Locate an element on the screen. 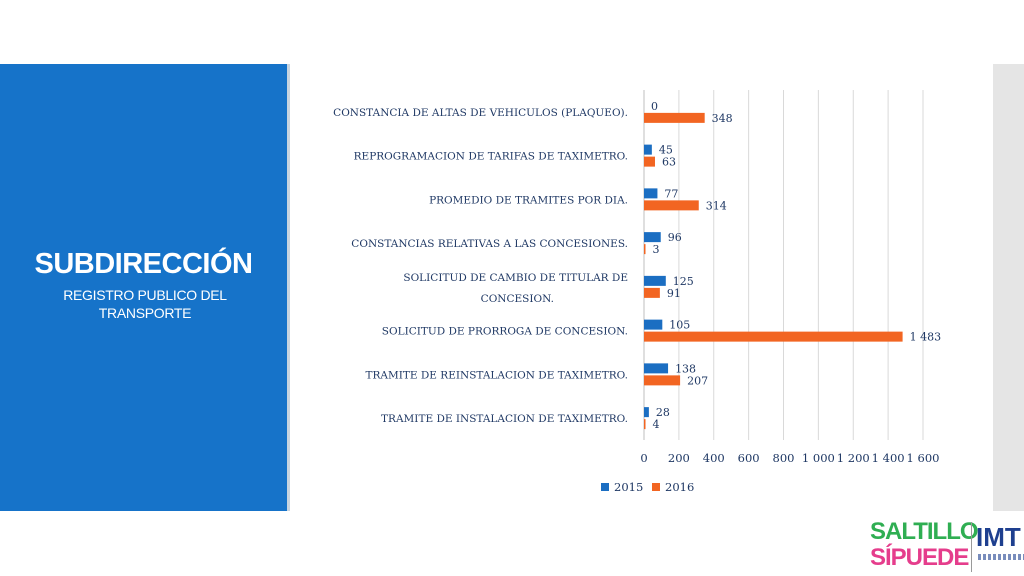 This screenshot has height=576, width=1024. category-label: TRAMITE DE INSTALACION DE TAXIMETRO. is located at coordinates (504, 419).